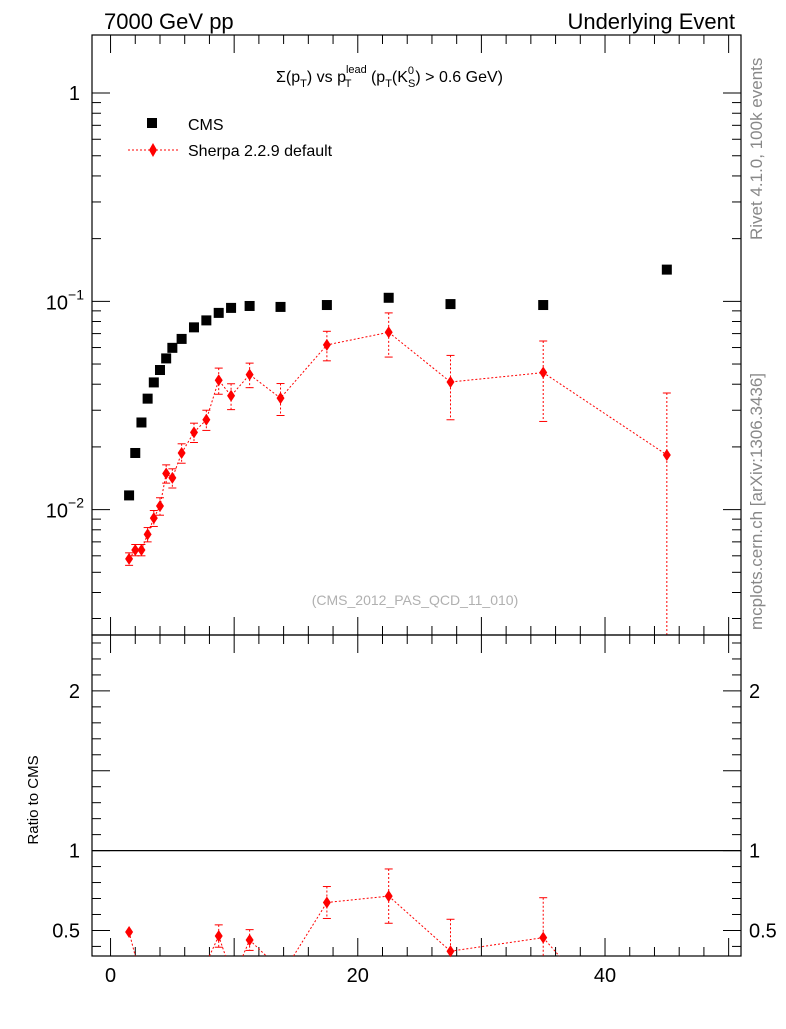 This screenshot has height=1029, width=786. Describe the element at coordinates (763, 931) in the screenshot. I see `ratio-y-label-right-0: 0.5` at that location.